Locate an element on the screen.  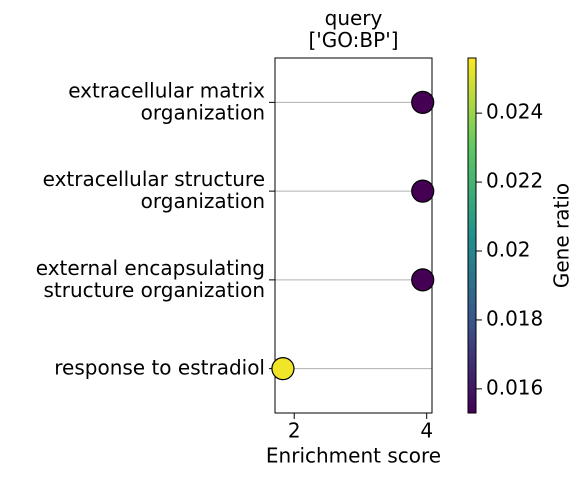
y-tick-label: extracellular matrix organization is located at coordinates (166, 101).